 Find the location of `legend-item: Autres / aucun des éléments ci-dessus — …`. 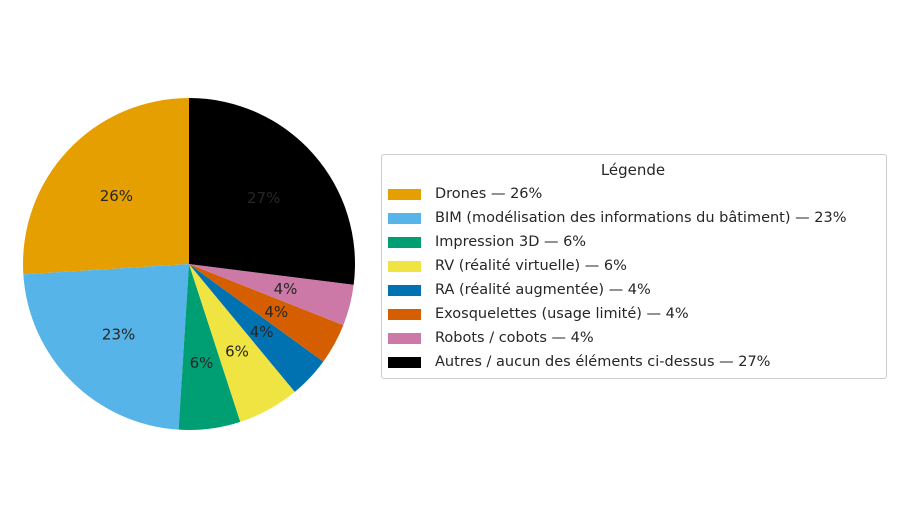

legend-item: Autres / aucun des éléments ci-dessus — … is located at coordinates (633, 362).